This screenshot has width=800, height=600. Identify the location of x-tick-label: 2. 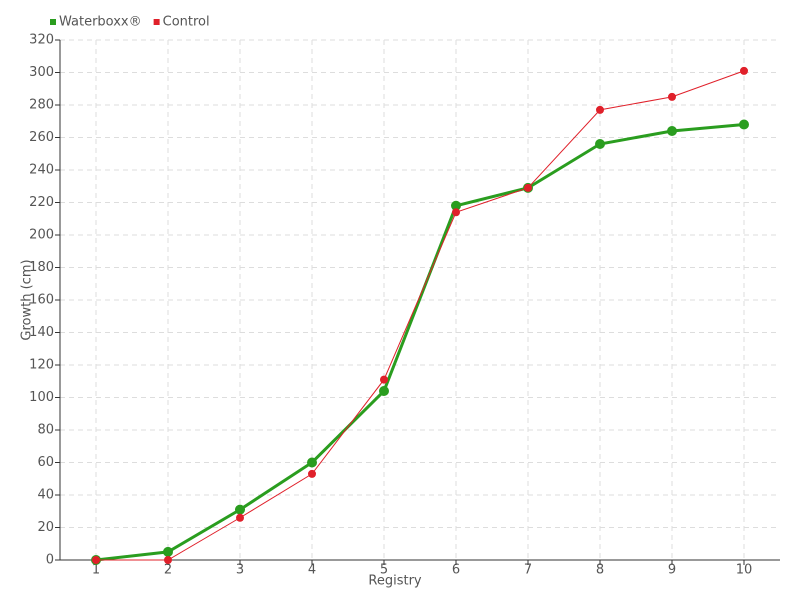
(168, 570).